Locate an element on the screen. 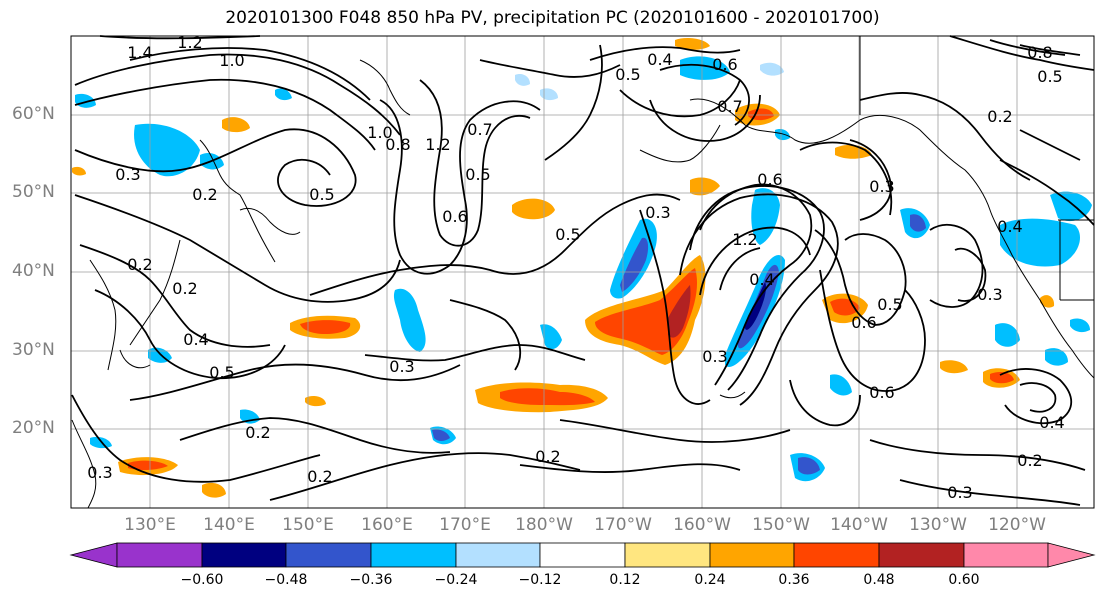 The height and width of the screenshot is (601, 1105). lon-label: 140°W is located at coordinates (859, 525).